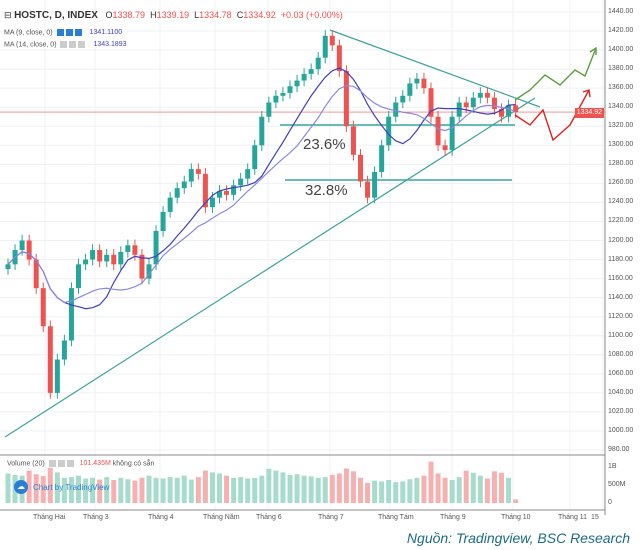 The image size is (640, 550). I want to click on volume-note: không có sẵn, so click(133, 464).